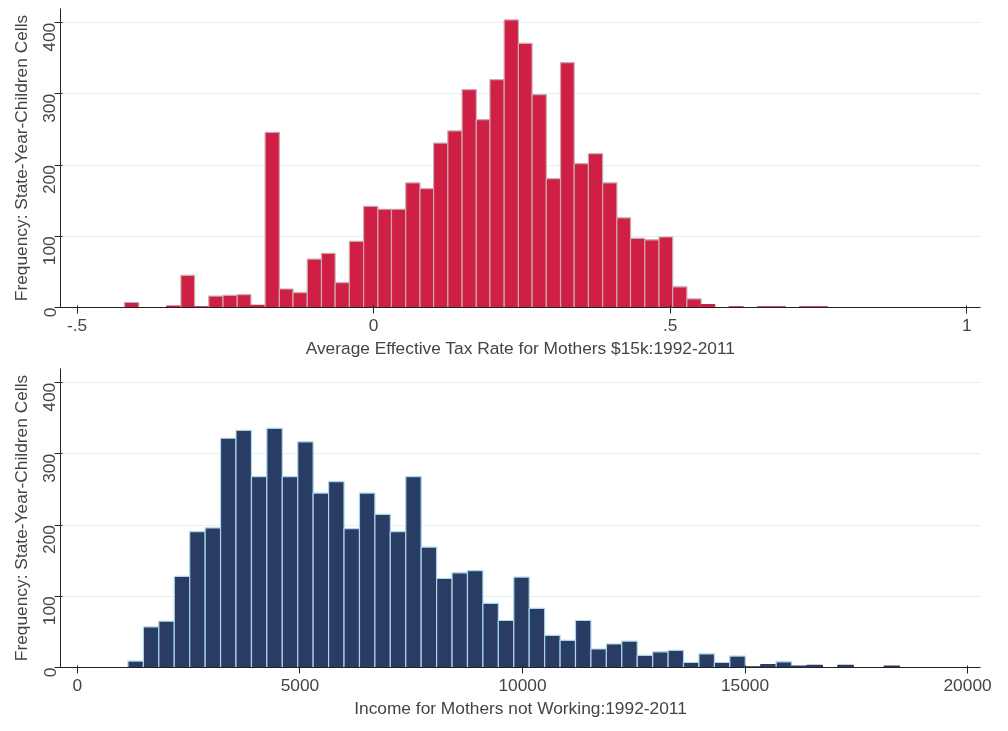 The height and width of the screenshot is (731, 1008). I want to click on x-tick-label: 5000, so click(300, 684).